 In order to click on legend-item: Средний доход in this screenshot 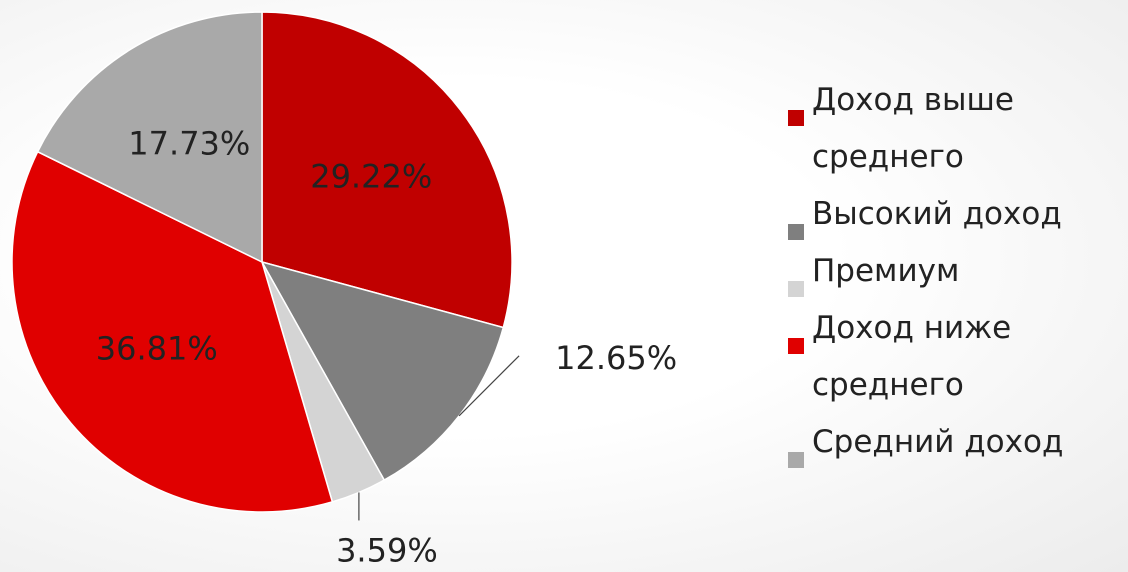, I will do `click(958, 442)`.